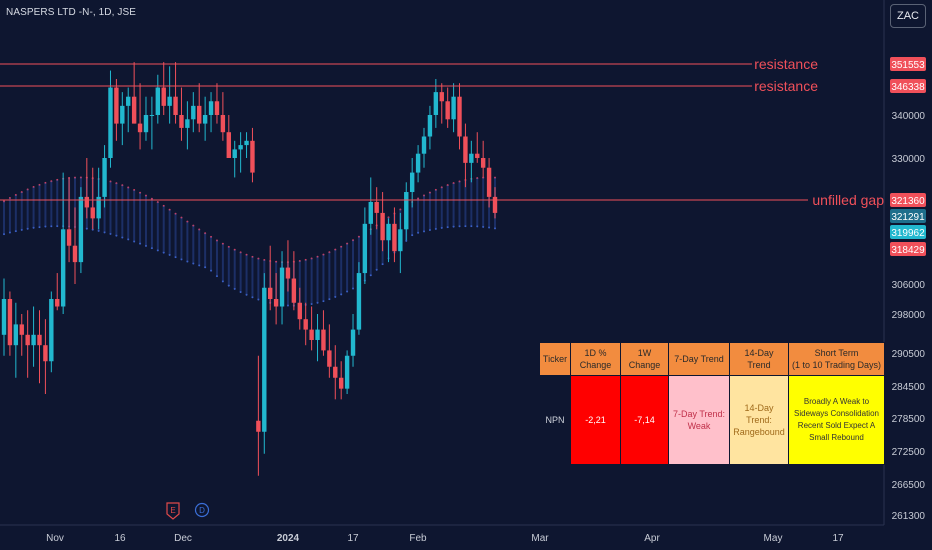 This screenshot has width=932, height=550. I want to click on earnings-marker-icon, so click(173, 511).